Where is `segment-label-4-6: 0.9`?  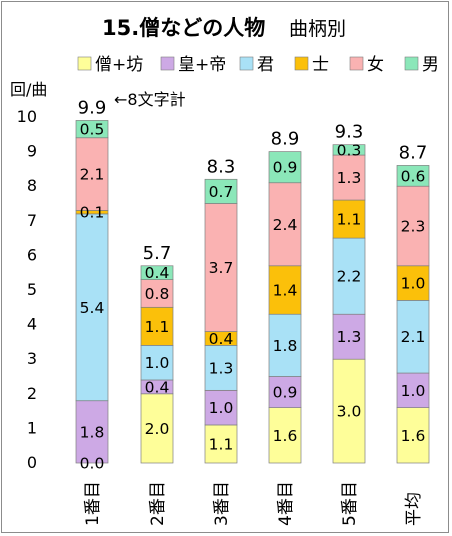
segment-label-4-6: 0.9 is located at coordinates (285, 168).